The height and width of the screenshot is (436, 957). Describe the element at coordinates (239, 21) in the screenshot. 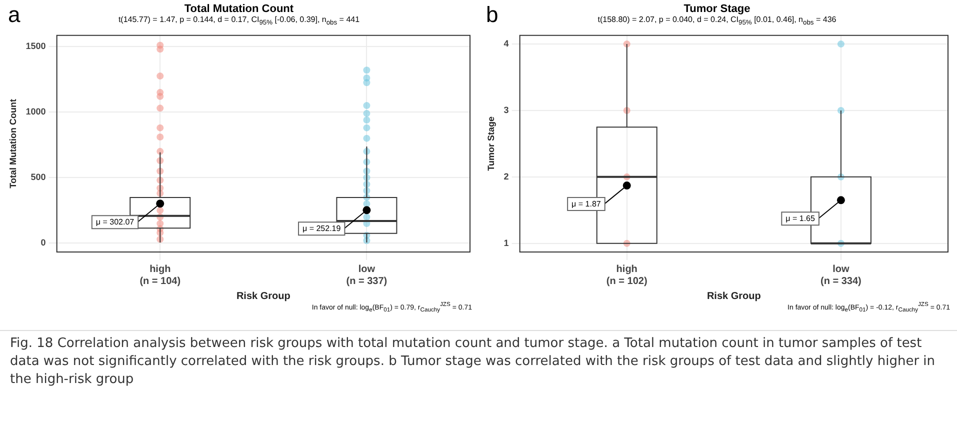

I see `chart-subtitle: t(145.77) = 1.47, p = 0.144, d = 0.17, CI$_{95%}$ [-0.06, 0.39], n$_{obs}$ = 441` at that location.